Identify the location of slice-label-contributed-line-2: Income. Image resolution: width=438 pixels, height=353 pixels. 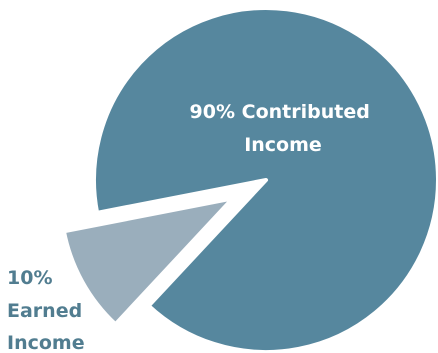
(283, 145).